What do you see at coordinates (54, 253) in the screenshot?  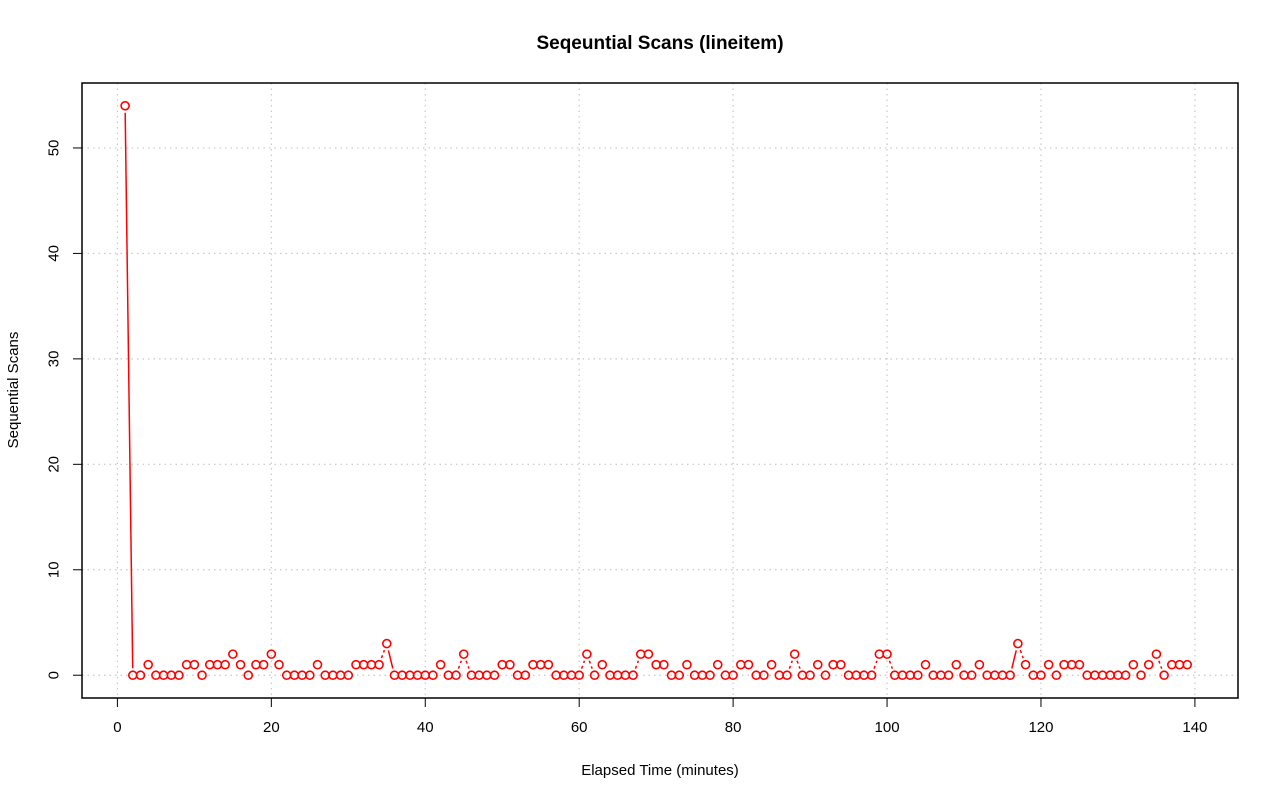 I see `y-tick-label: 40` at bounding box center [54, 253].